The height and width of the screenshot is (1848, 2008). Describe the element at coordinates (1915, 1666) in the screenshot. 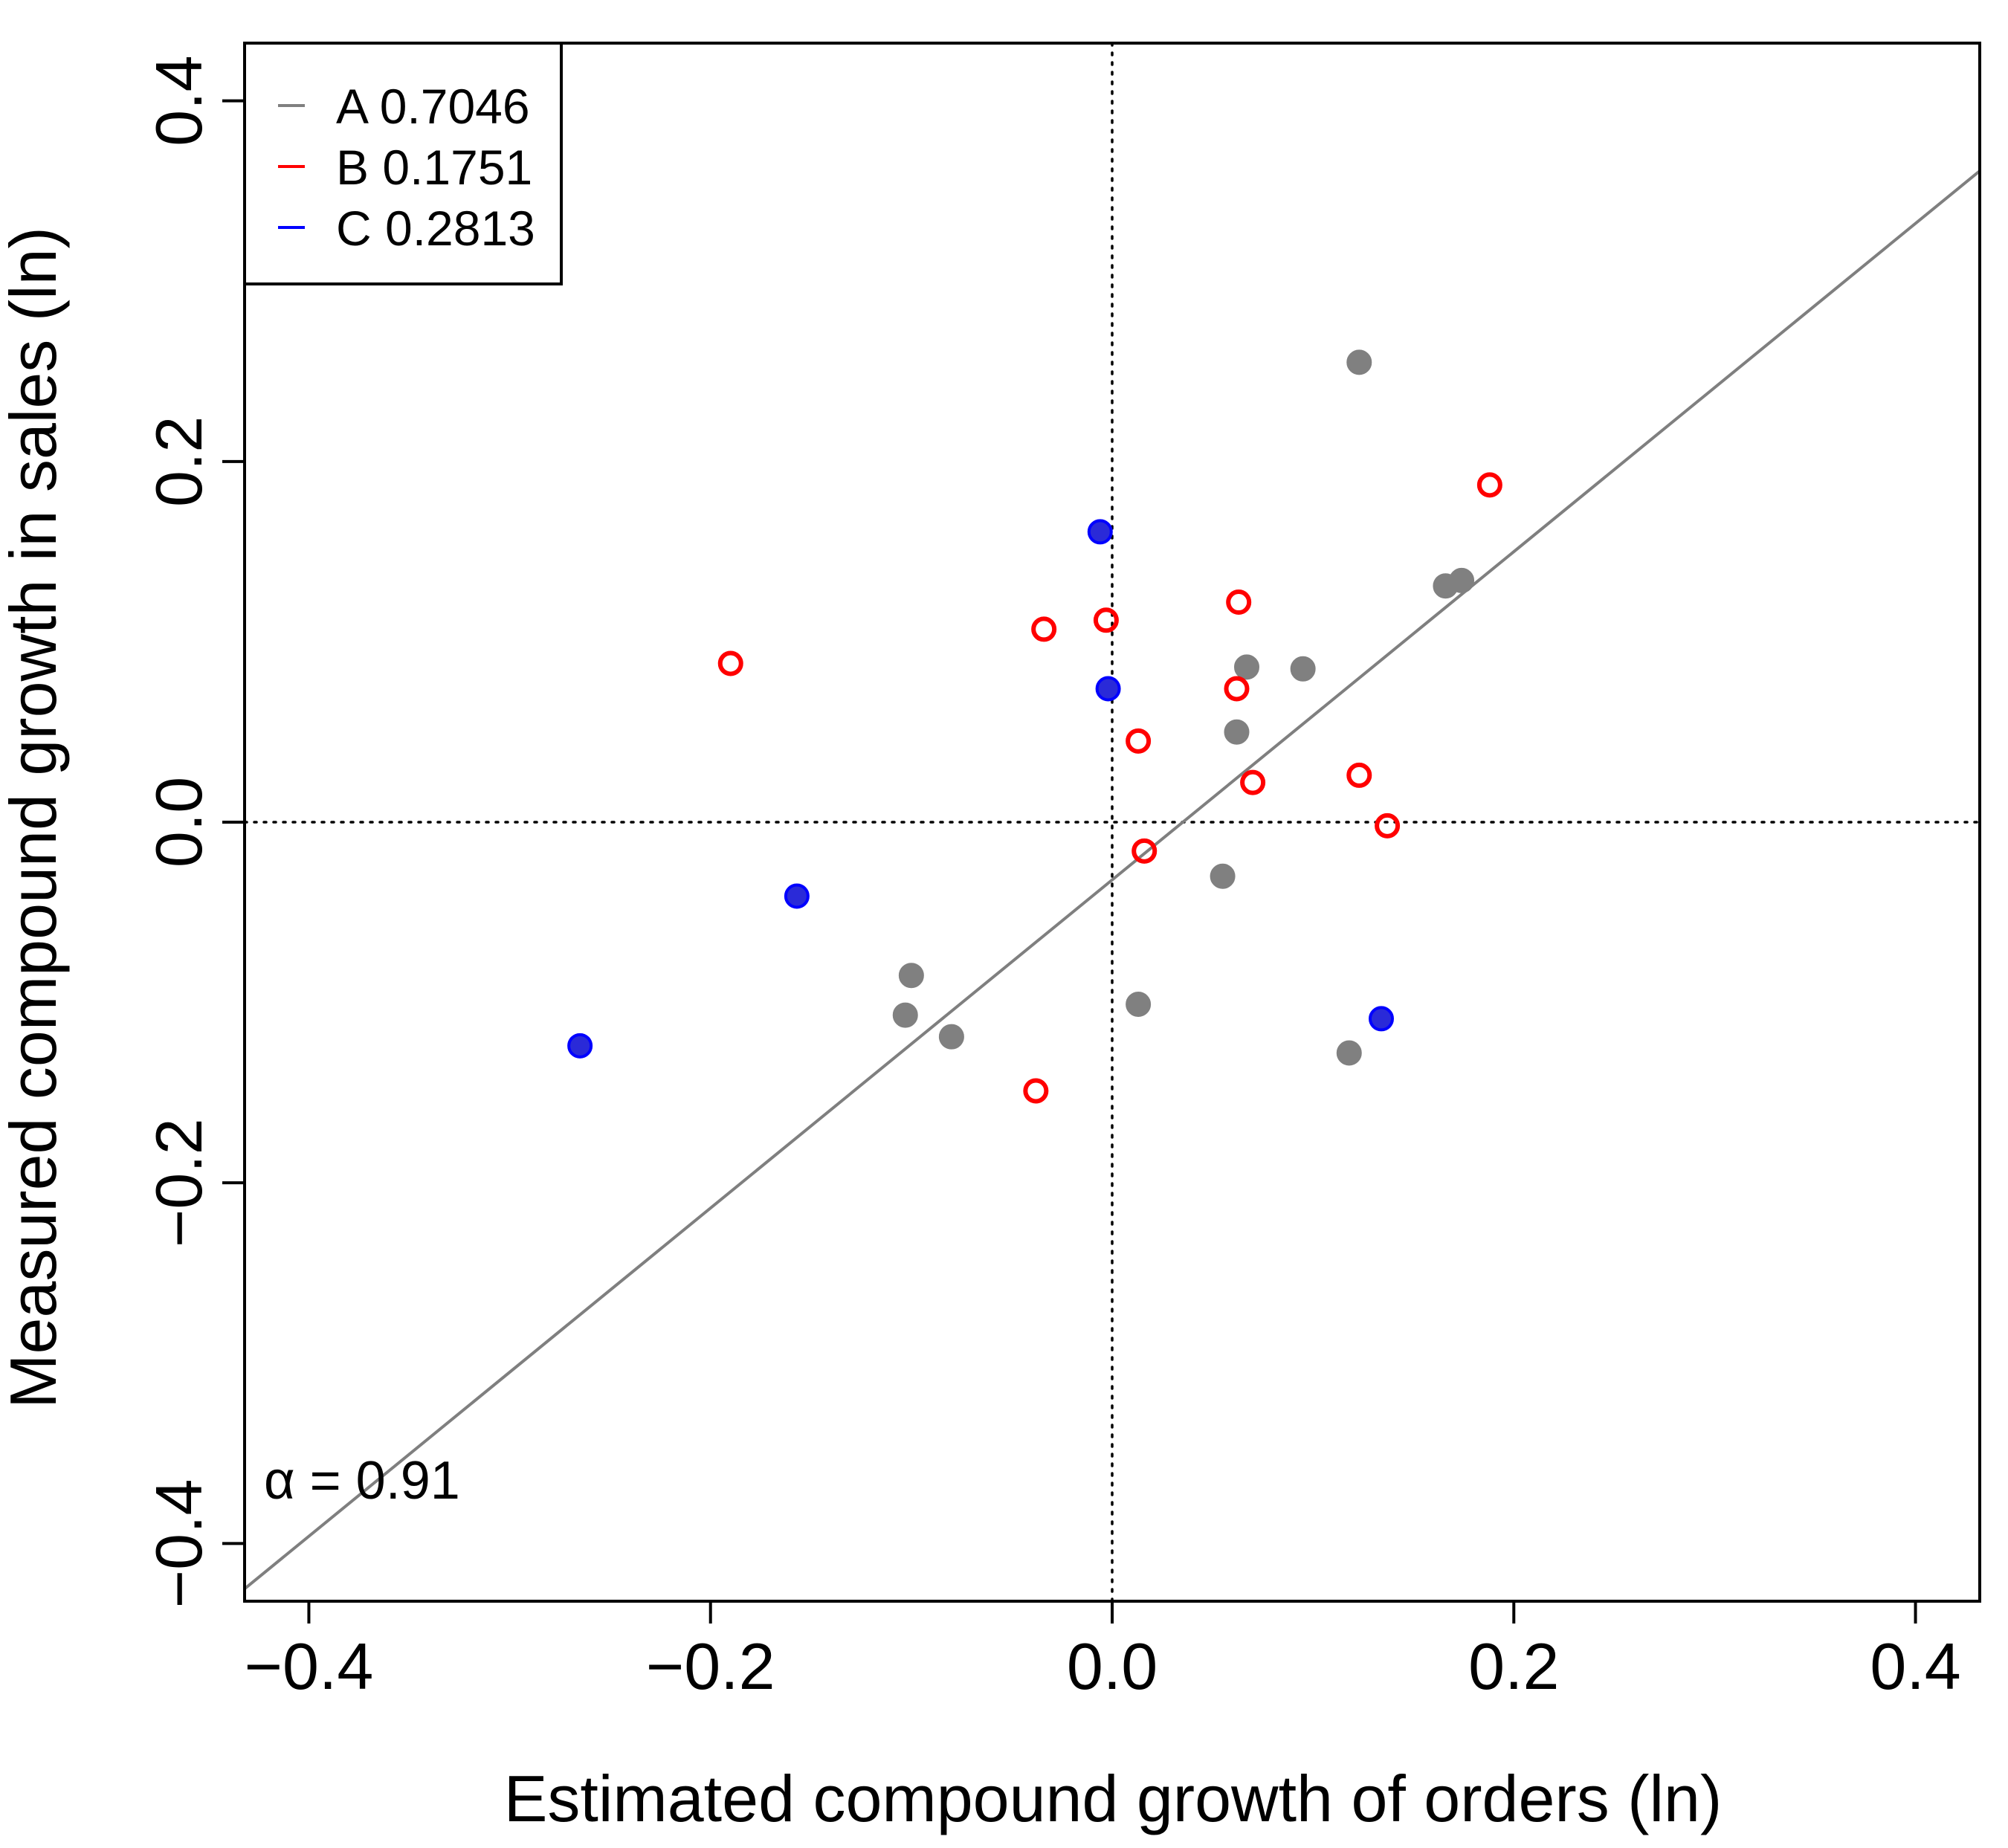

I see `x-tick-label: 0.4` at that location.